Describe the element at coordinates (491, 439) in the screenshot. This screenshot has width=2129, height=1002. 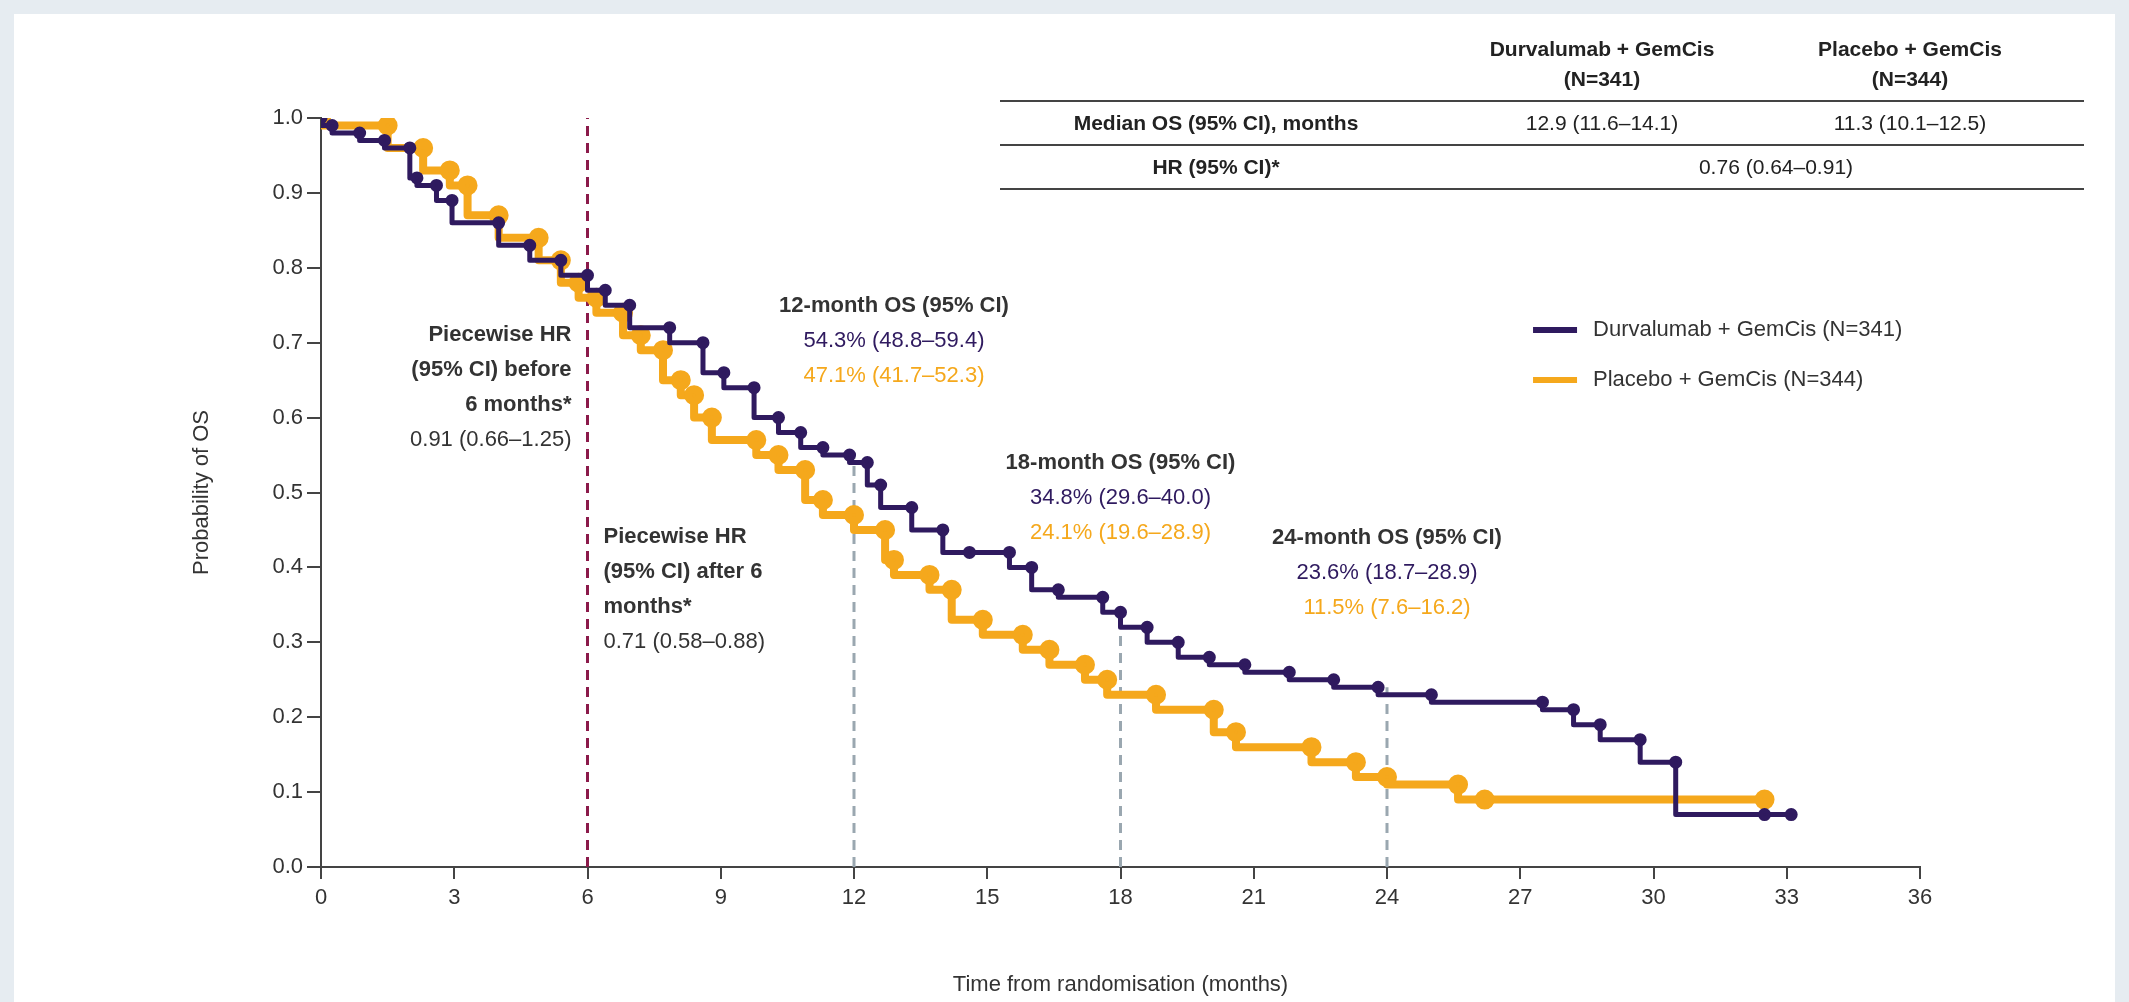
I see `annotation: 0.91 (0.66–1.25)` at that location.